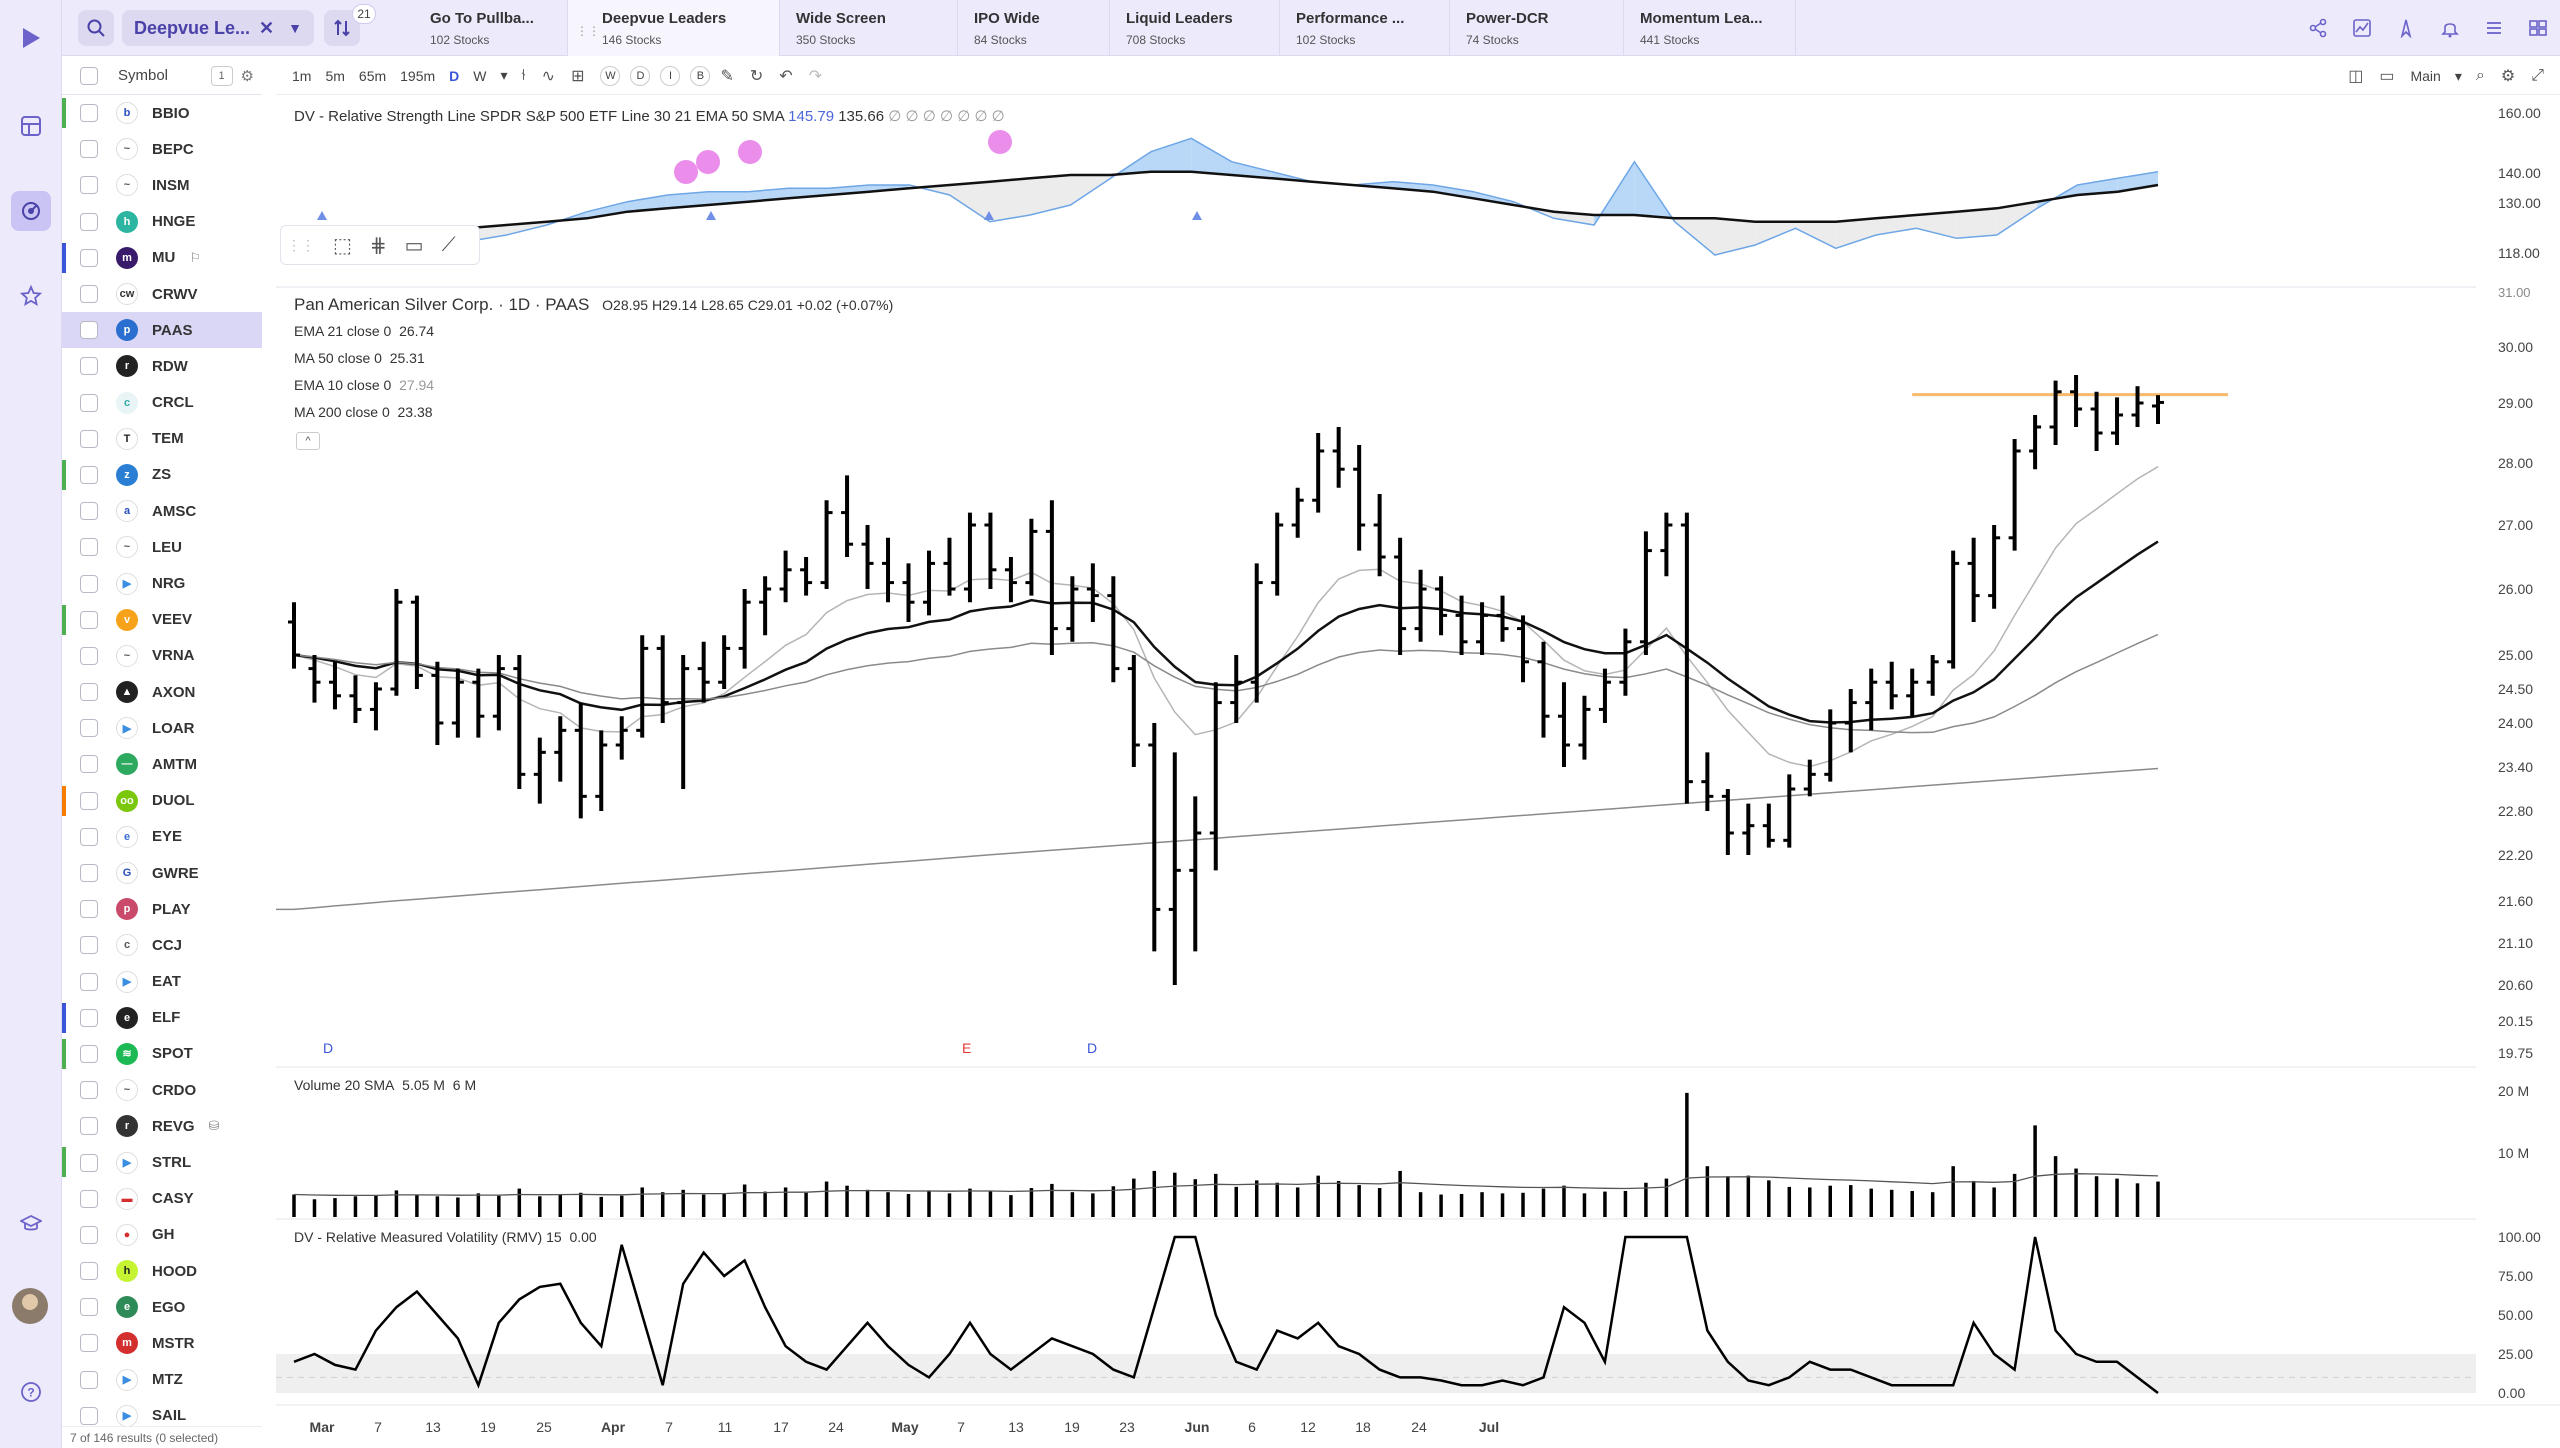  What do you see at coordinates (162, 1090) in the screenshot?
I see `watchlist-row: ~ CRDO` at bounding box center [162, 1090].